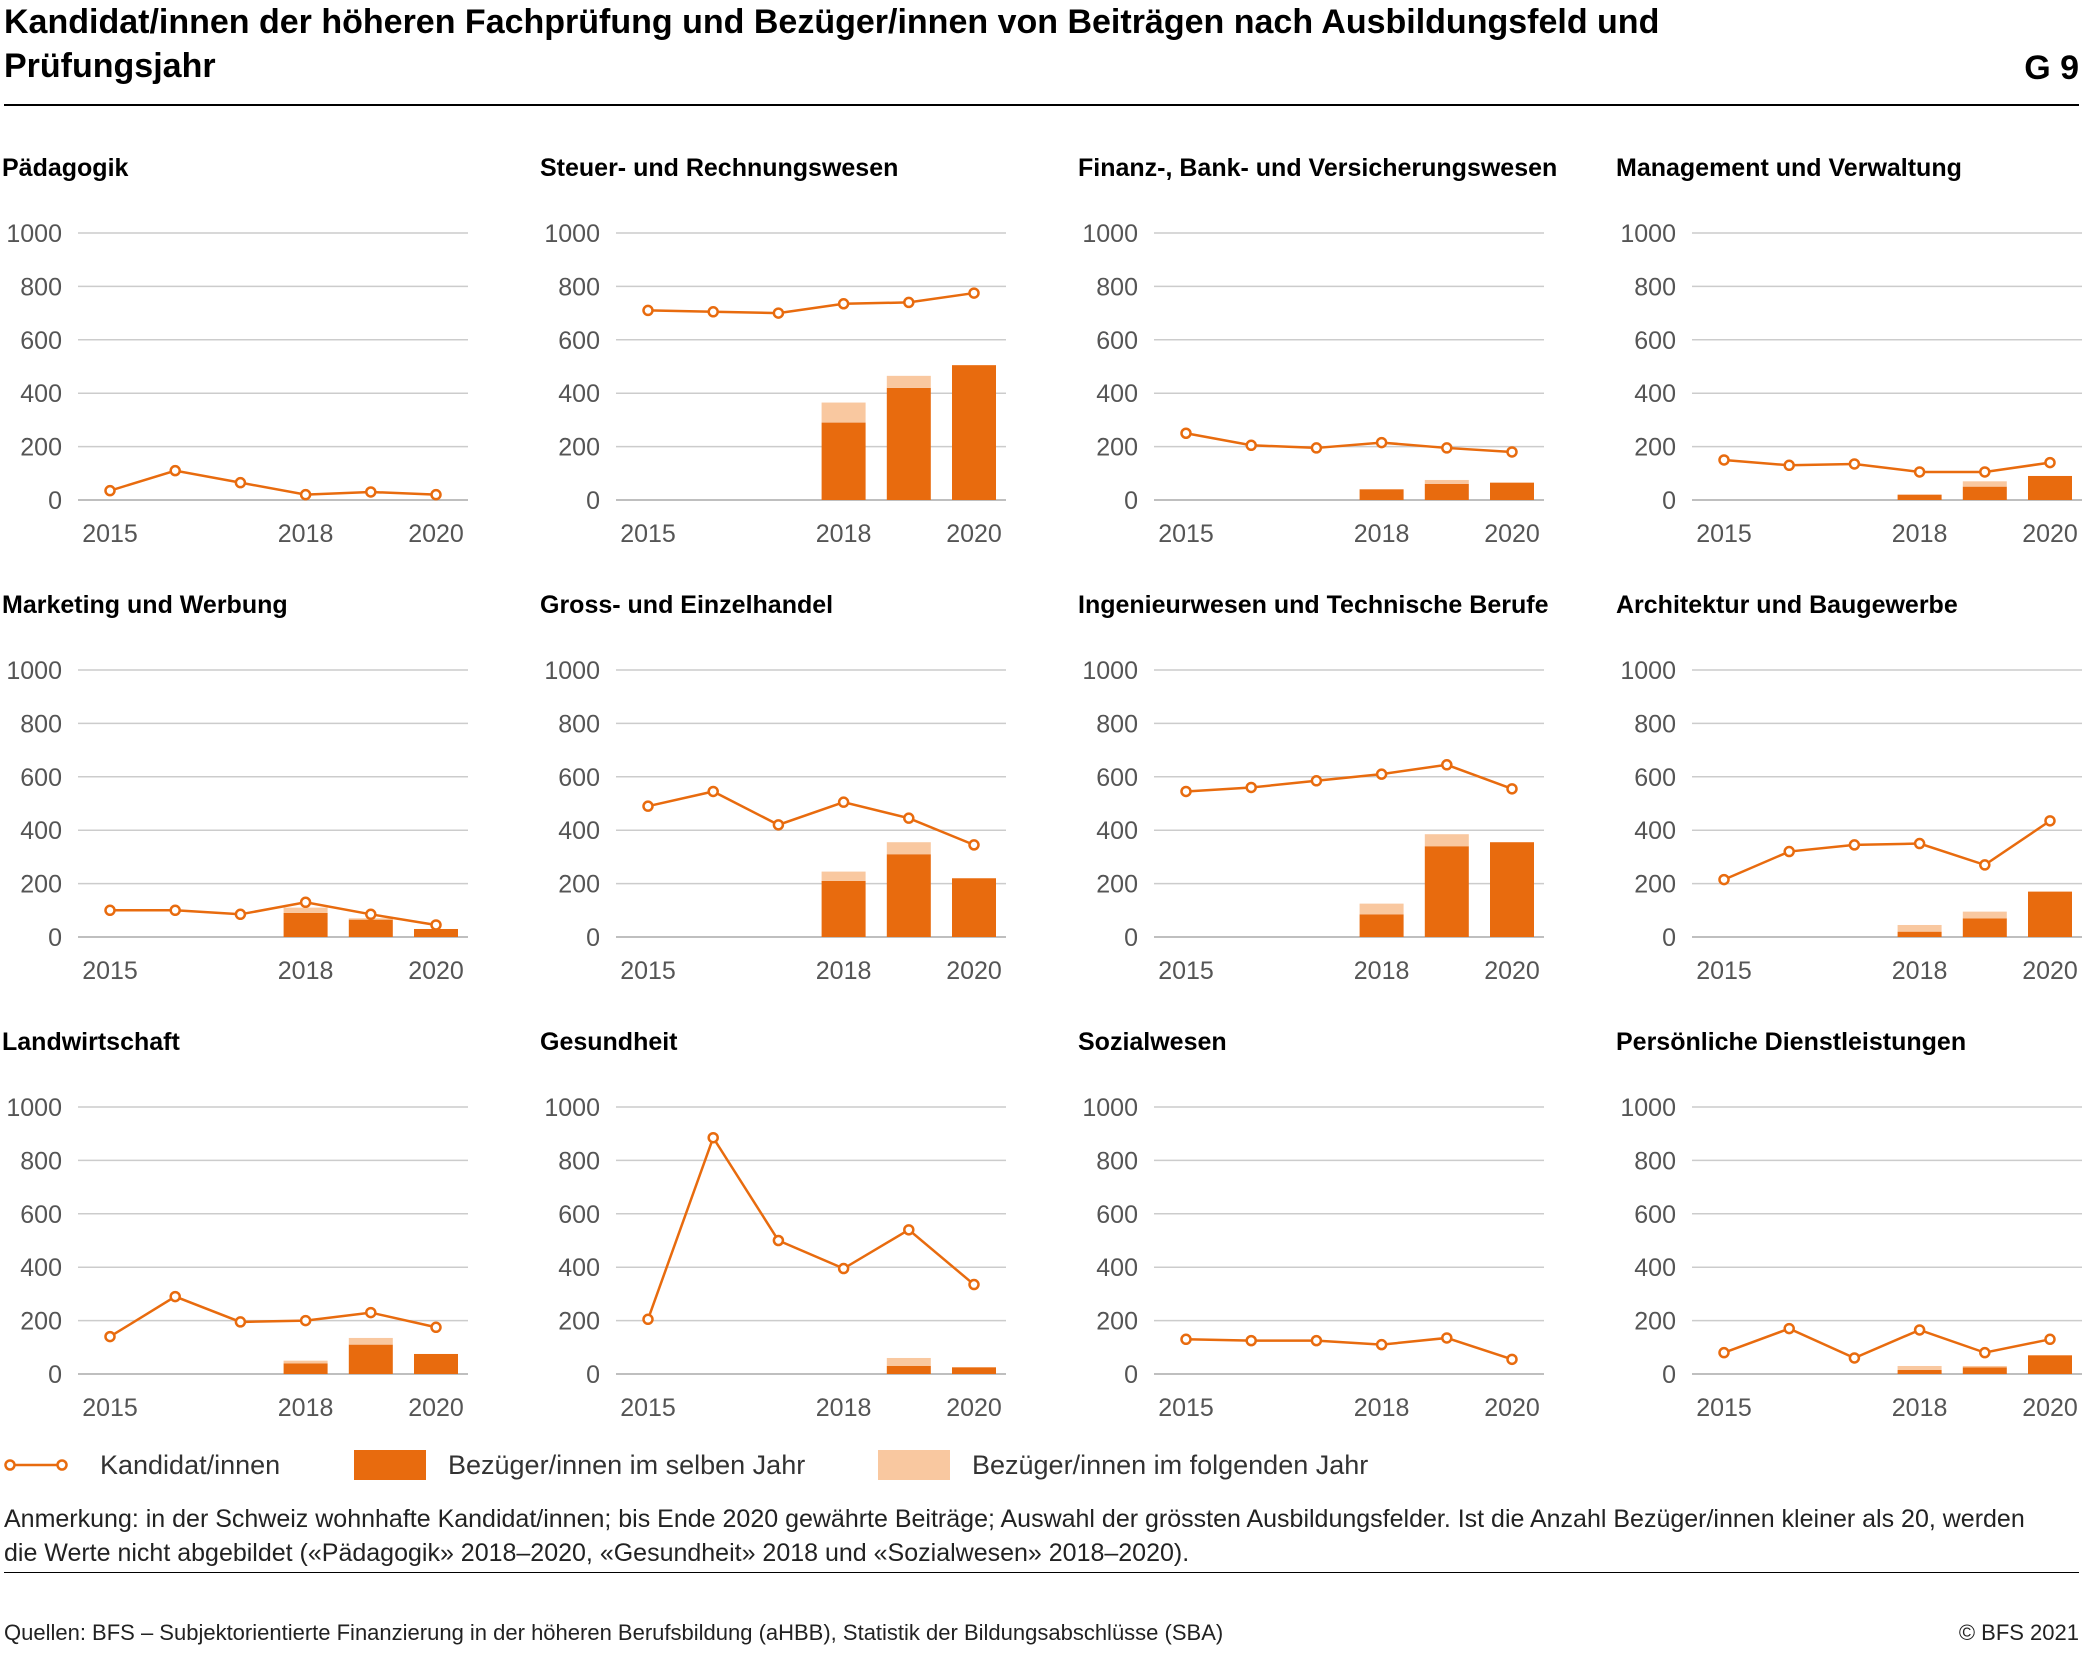 Image resolution: width=2083 pixels, height=1653 pixels. I want to click on panel-title: Management und Verwaltung, so click(1789, 168).